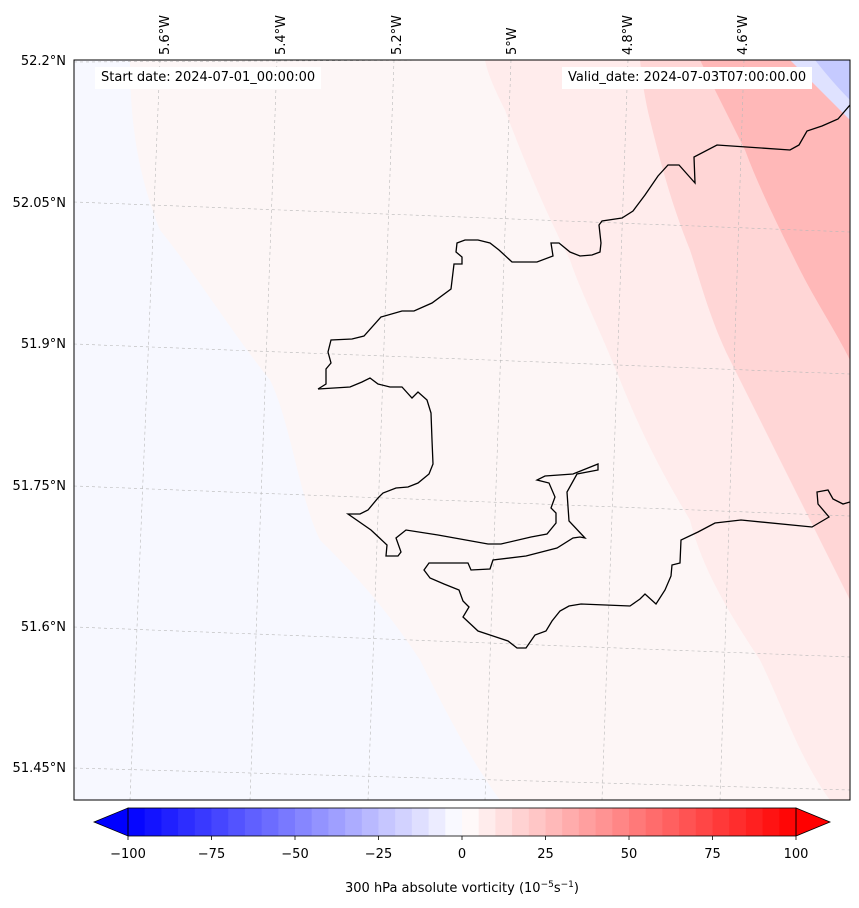 The height and width of the screenshot is (908, 859). Describe the element at coordinates (39, 203) in the screenshot. I see `lat-label: 52.05°N` at that location.